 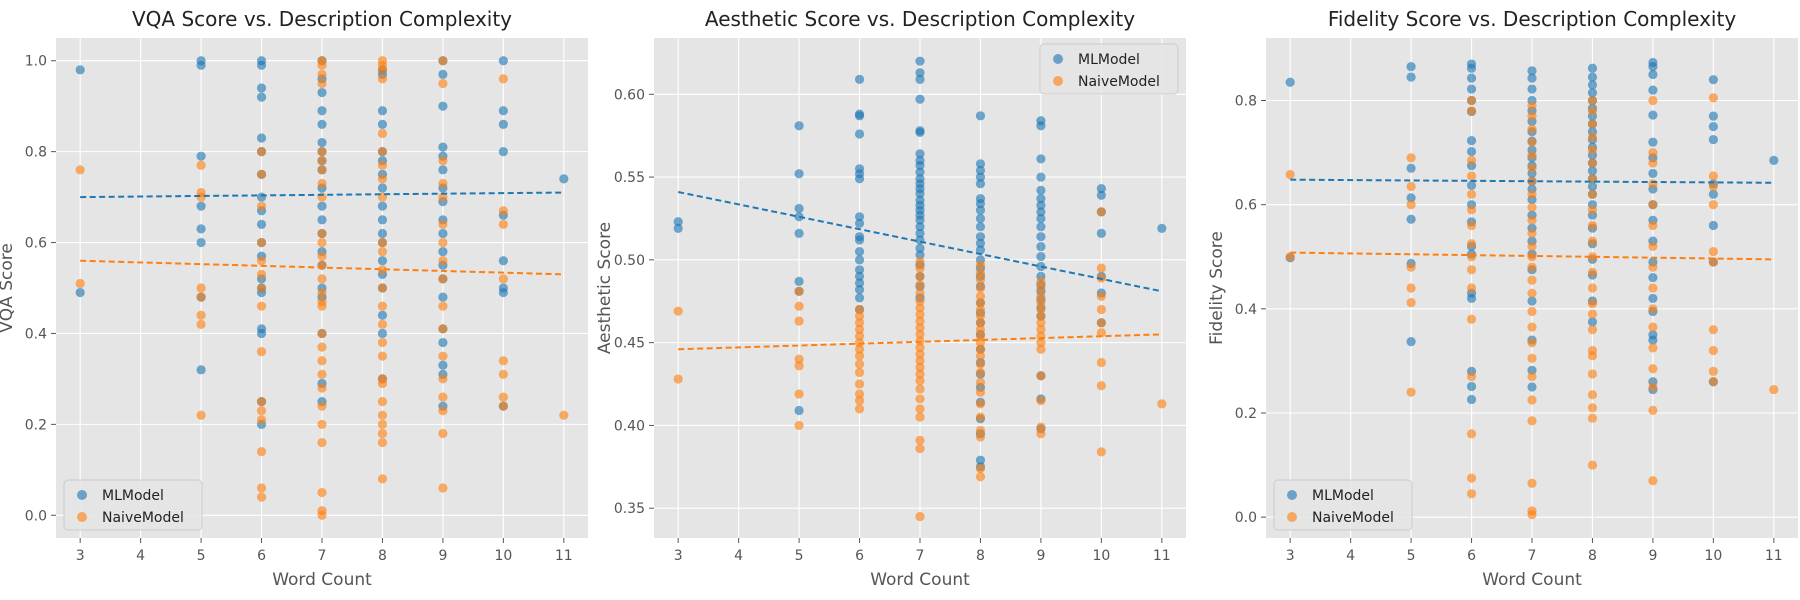 What do you see at coordinates (920, 241) in the screenshot?
I see `trend-line-MLModel` at bounding box center [920, 241].